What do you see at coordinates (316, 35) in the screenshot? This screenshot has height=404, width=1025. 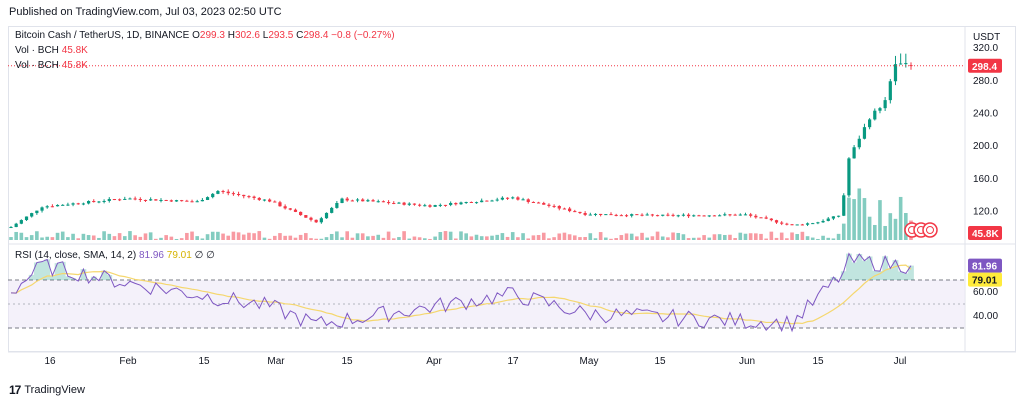 I see `close-value: 298.4` at bounding box center [316, 35].